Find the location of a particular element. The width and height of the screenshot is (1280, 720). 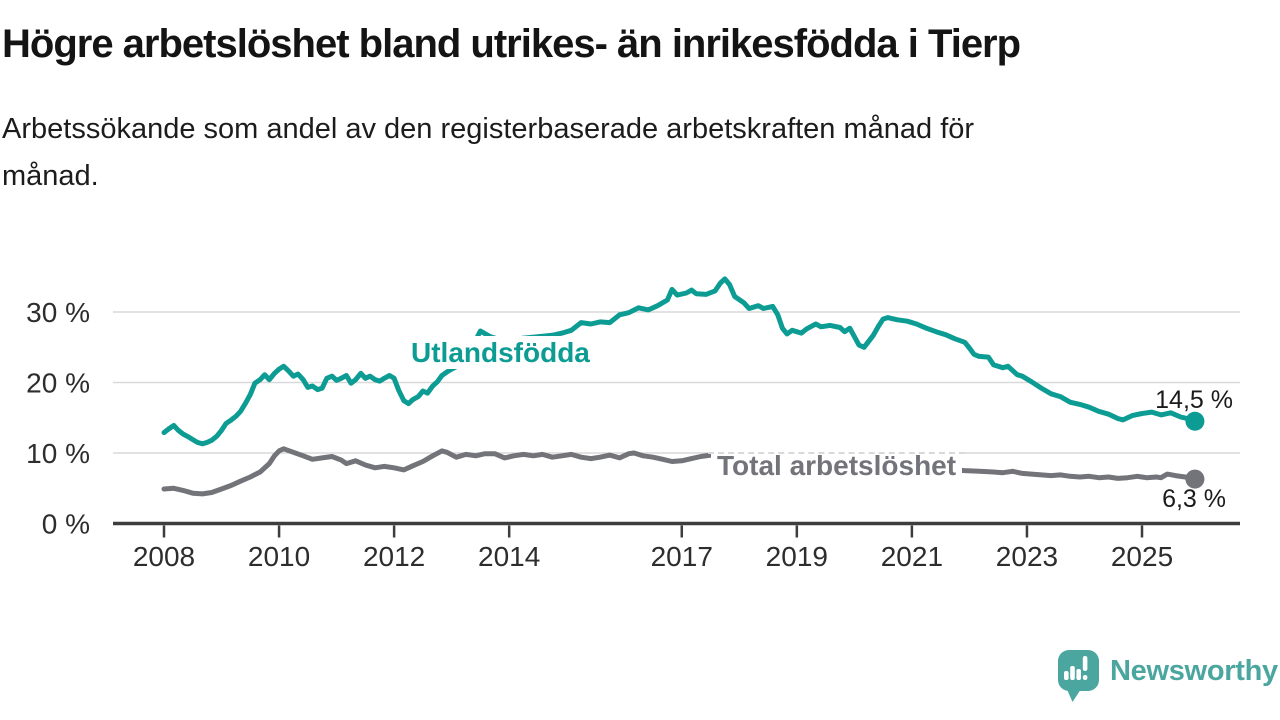

end-dot-total is located at coordinates (1195, 479).